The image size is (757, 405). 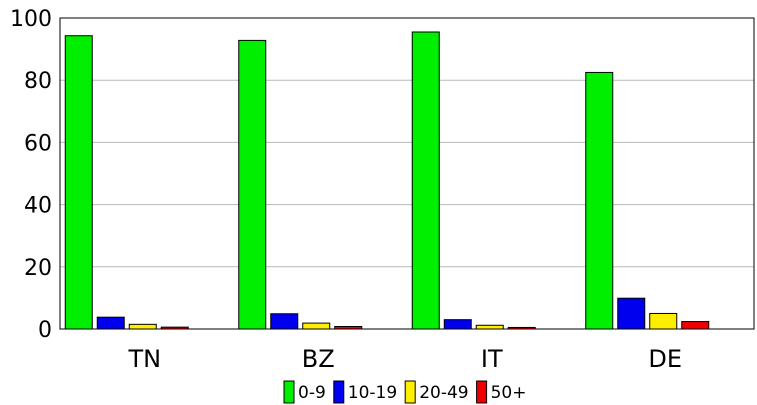 What do you see at coordinates (45, 330) in the screenshot?
I see `y-tick-label: 0` at bounding box center [45, 330].